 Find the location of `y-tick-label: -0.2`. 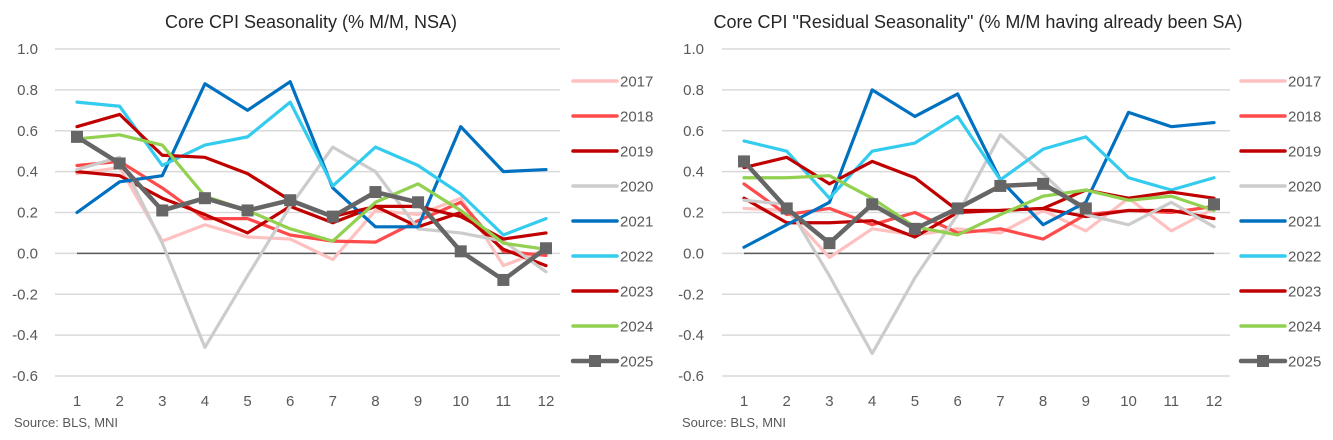

y-tick-label: -0.2 is located at coordinates (691, 294).